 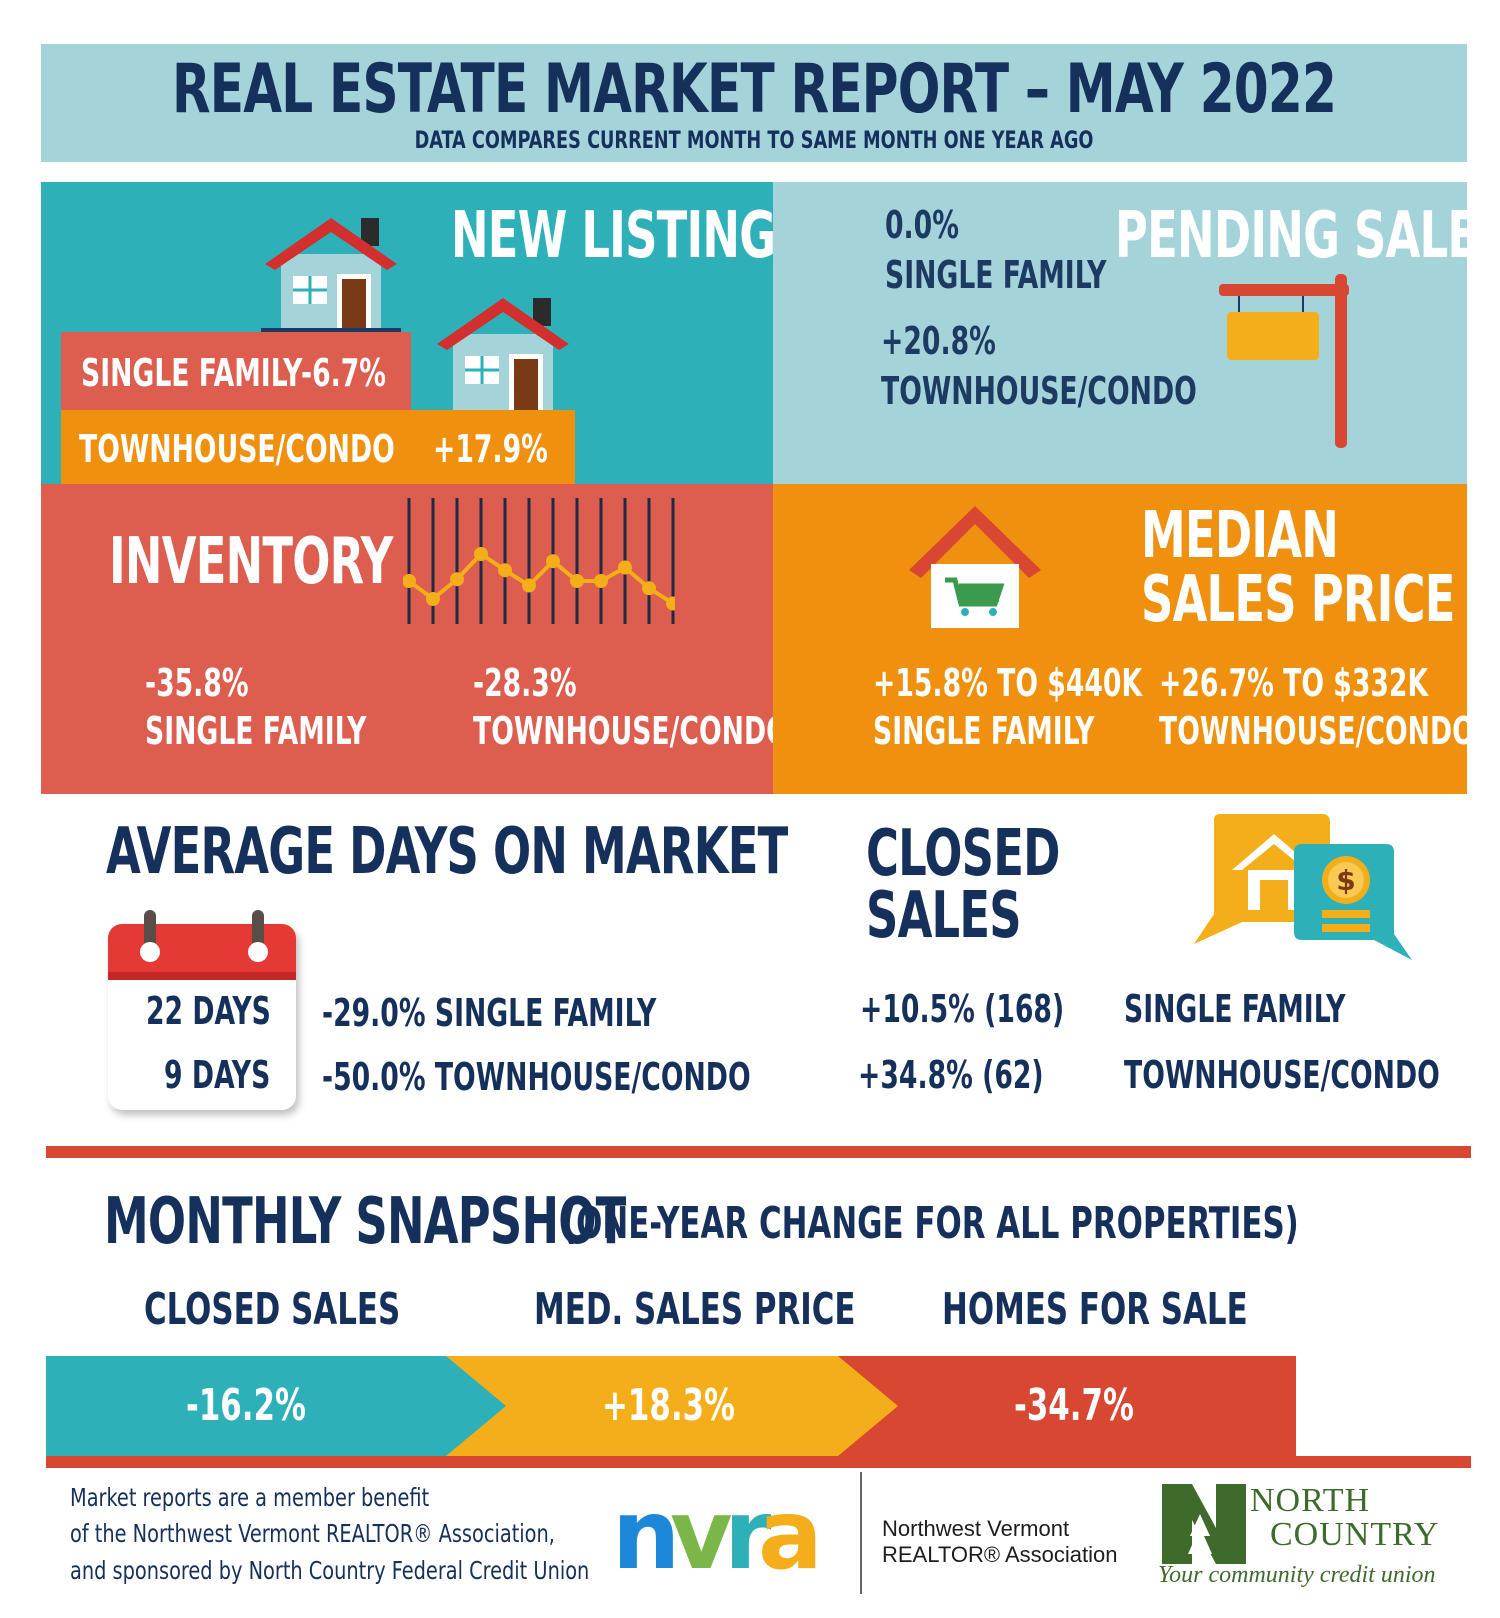 I want to click on north-country-logo-icon, so click(x=1204, y=1524).